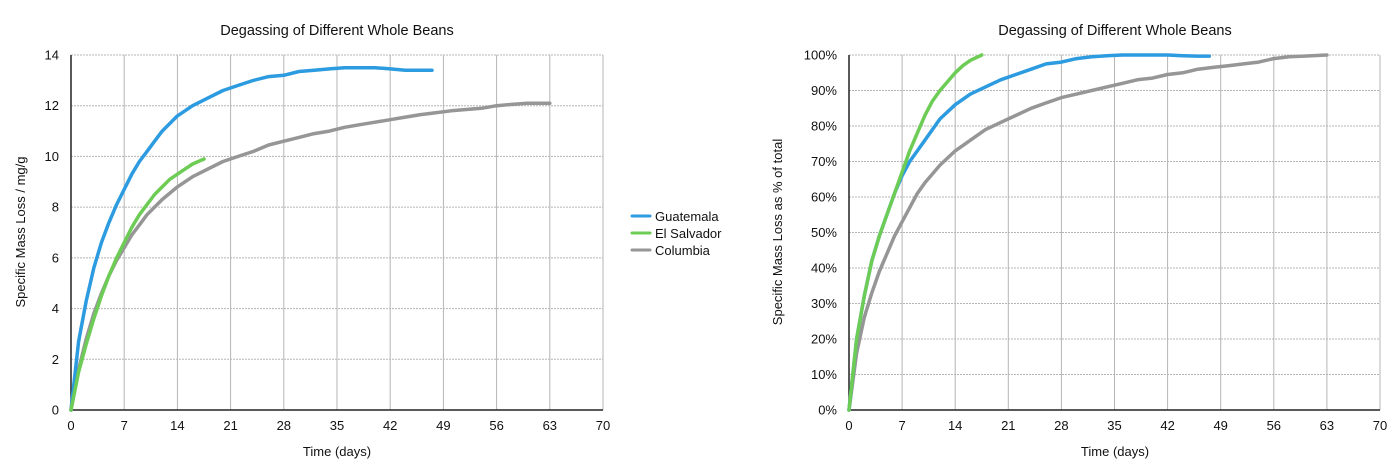  What do you see at coordinates (821, 55) in the screenshot?
I see `y-tick-label: 100%` at bounding box center [821, 55].